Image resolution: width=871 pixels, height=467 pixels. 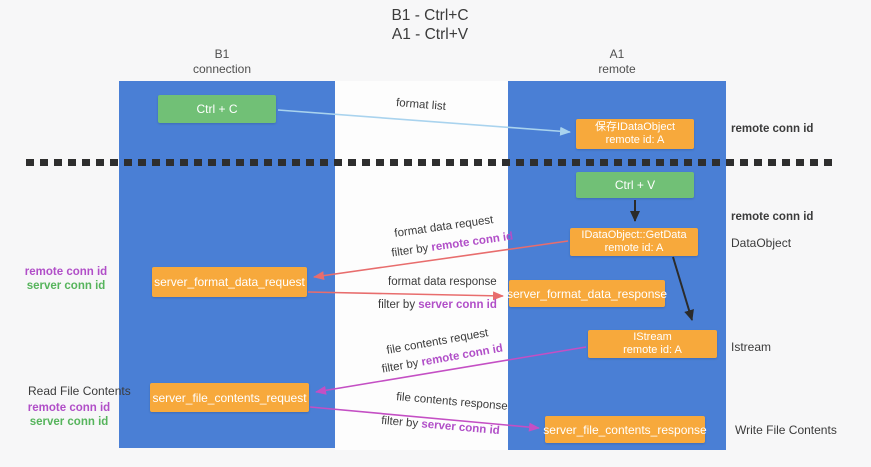 I want to click on node-getdata: IDataObject::GetData remote id: A, so click(x=634, y=242).